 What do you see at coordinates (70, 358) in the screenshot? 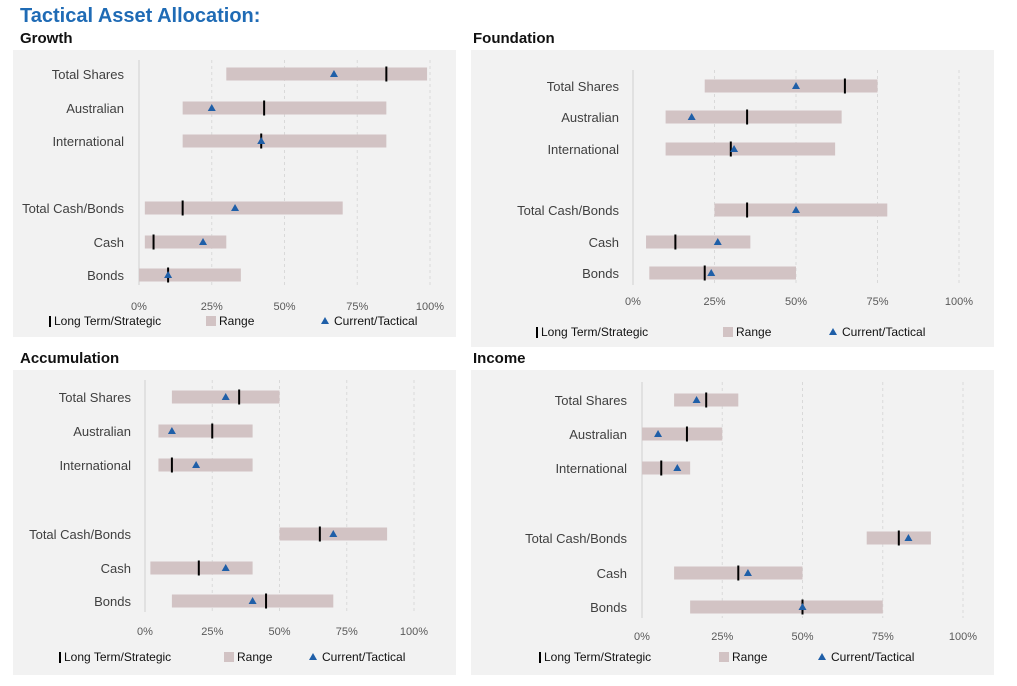
I see `chart-title-accumulation: Accumulation` at bounding box center [70, 358].